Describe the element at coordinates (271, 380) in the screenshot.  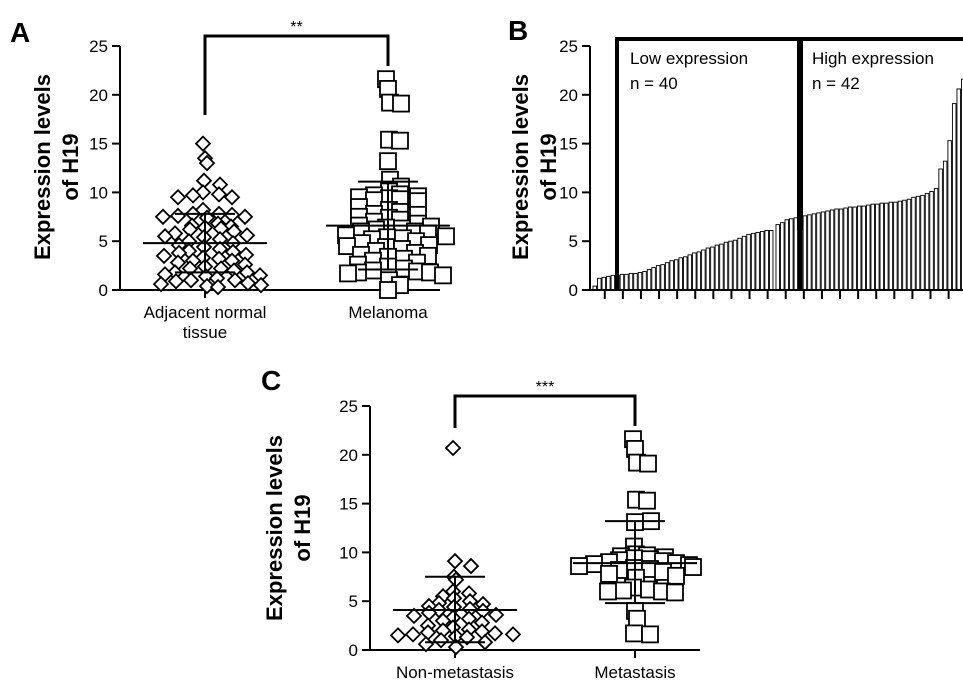
I see `panel-letter-c: C` at that location.